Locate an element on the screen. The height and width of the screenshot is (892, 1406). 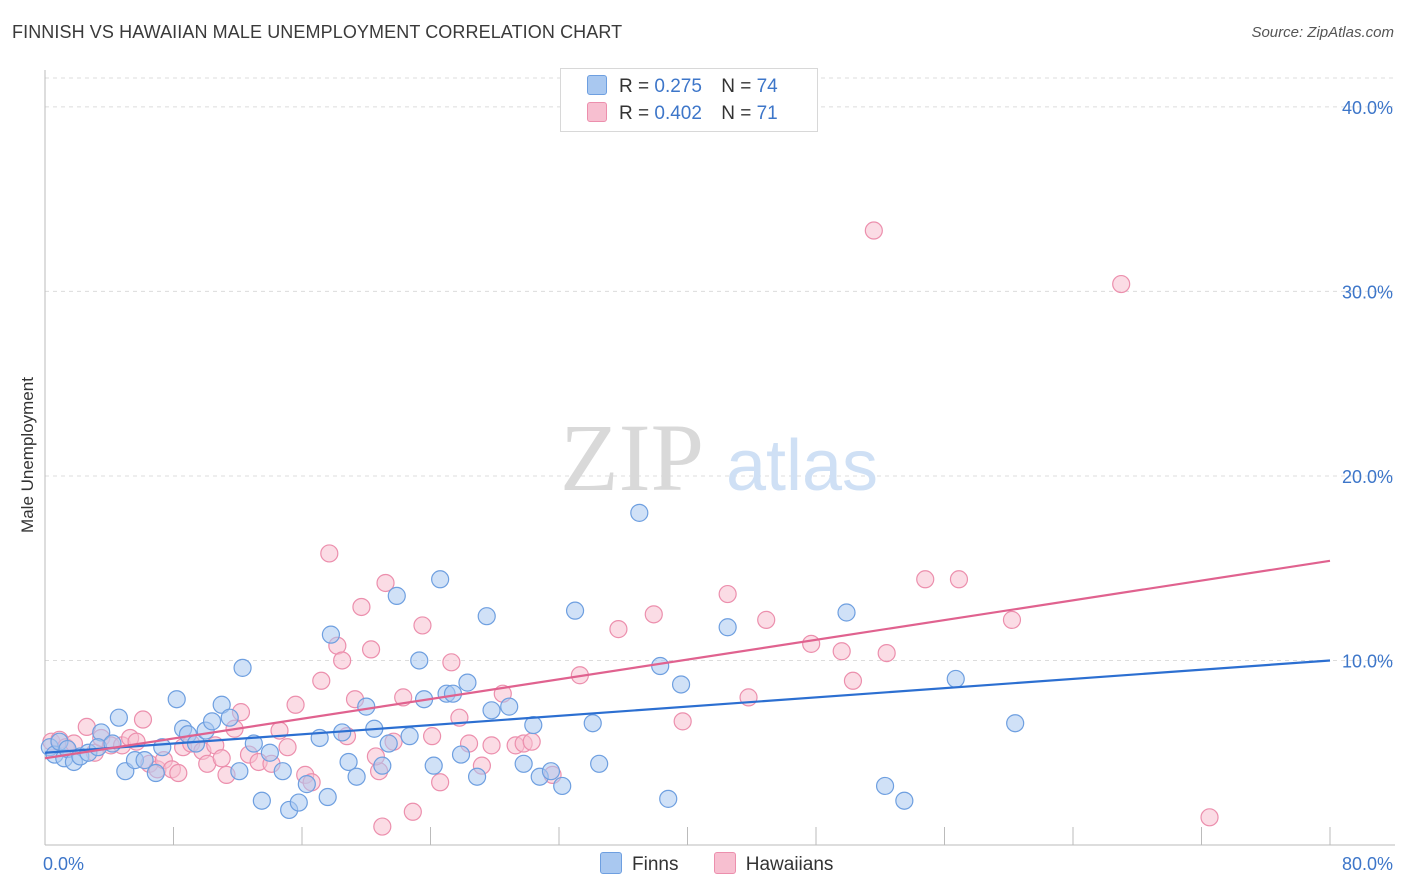
finns-swatch is located at coordinates (597, 85).